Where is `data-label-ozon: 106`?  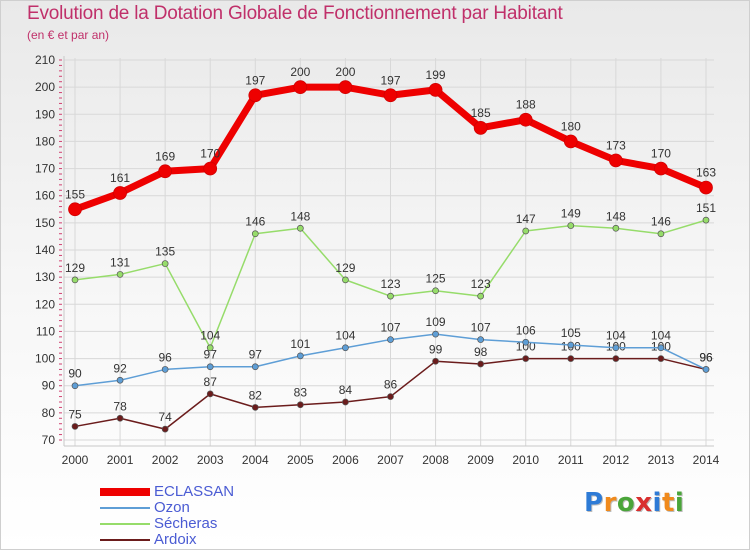 data-label-ozon: 106 is located at coordinates (526, 330).